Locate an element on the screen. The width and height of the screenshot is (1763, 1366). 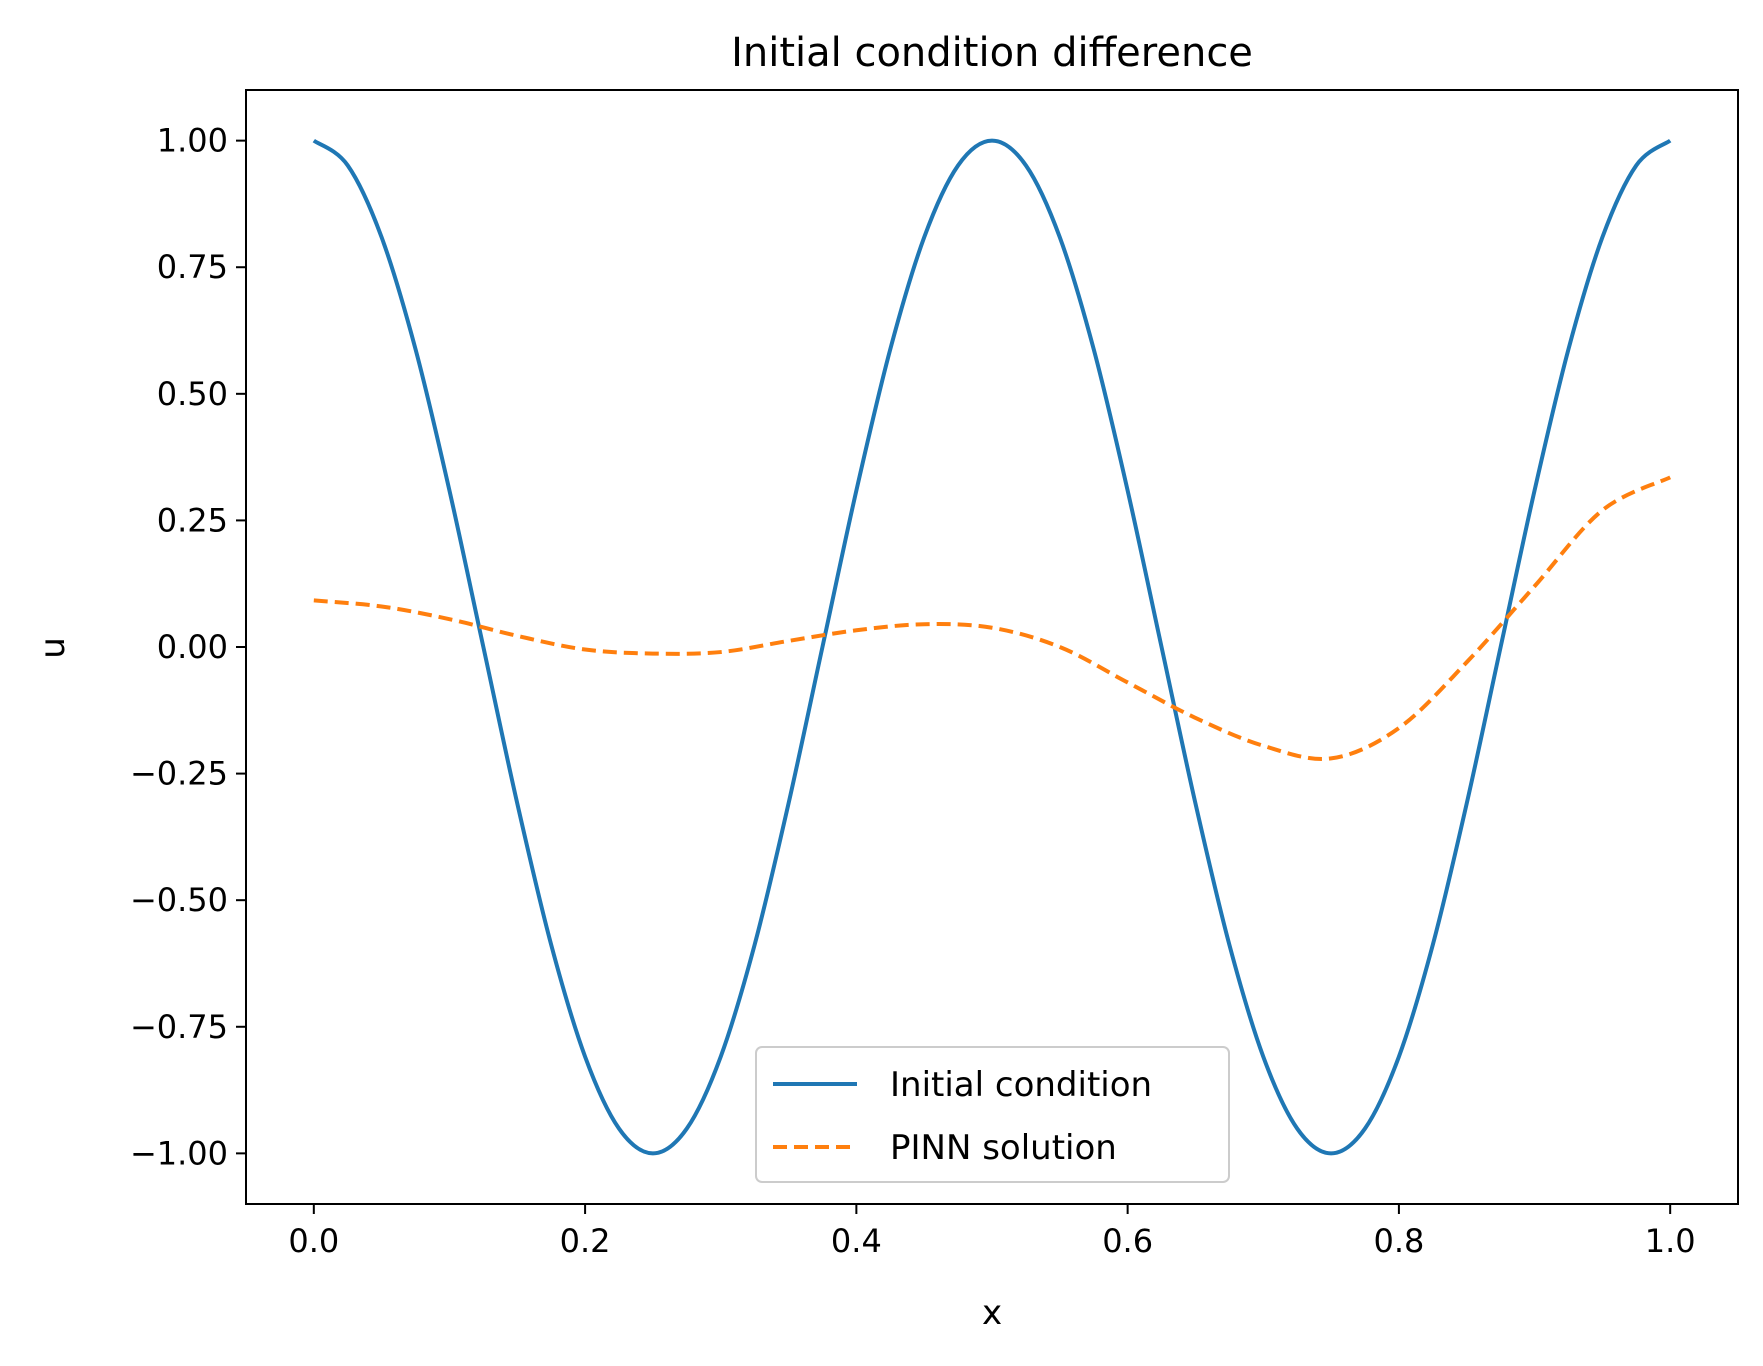
y-tick-label: −1.00 is located at coordinates (179, 1153).